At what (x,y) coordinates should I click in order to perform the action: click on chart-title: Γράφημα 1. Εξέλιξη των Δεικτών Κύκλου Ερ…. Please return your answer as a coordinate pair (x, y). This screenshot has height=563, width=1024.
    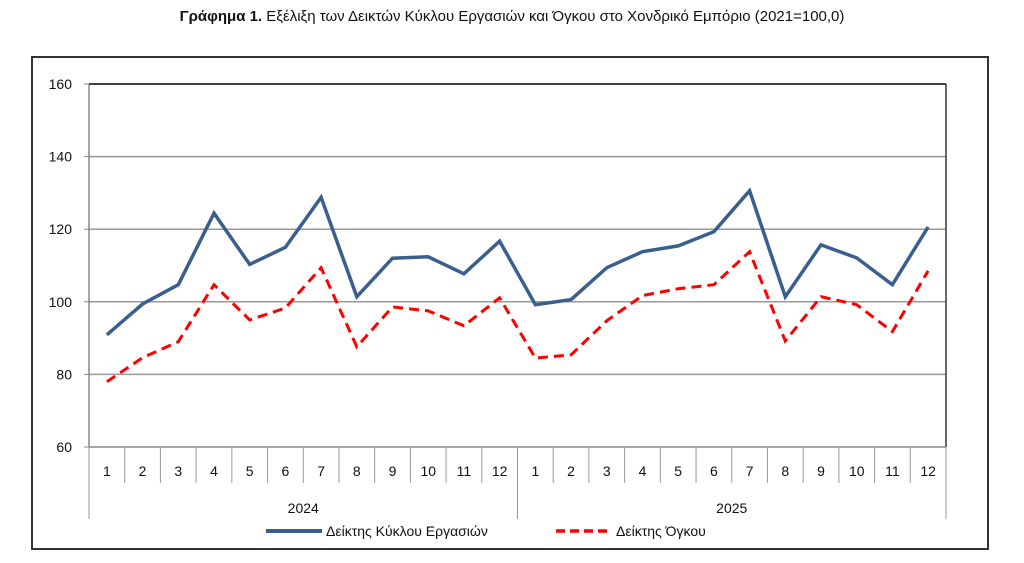
    Looking at the image, I should click on (512, 16).